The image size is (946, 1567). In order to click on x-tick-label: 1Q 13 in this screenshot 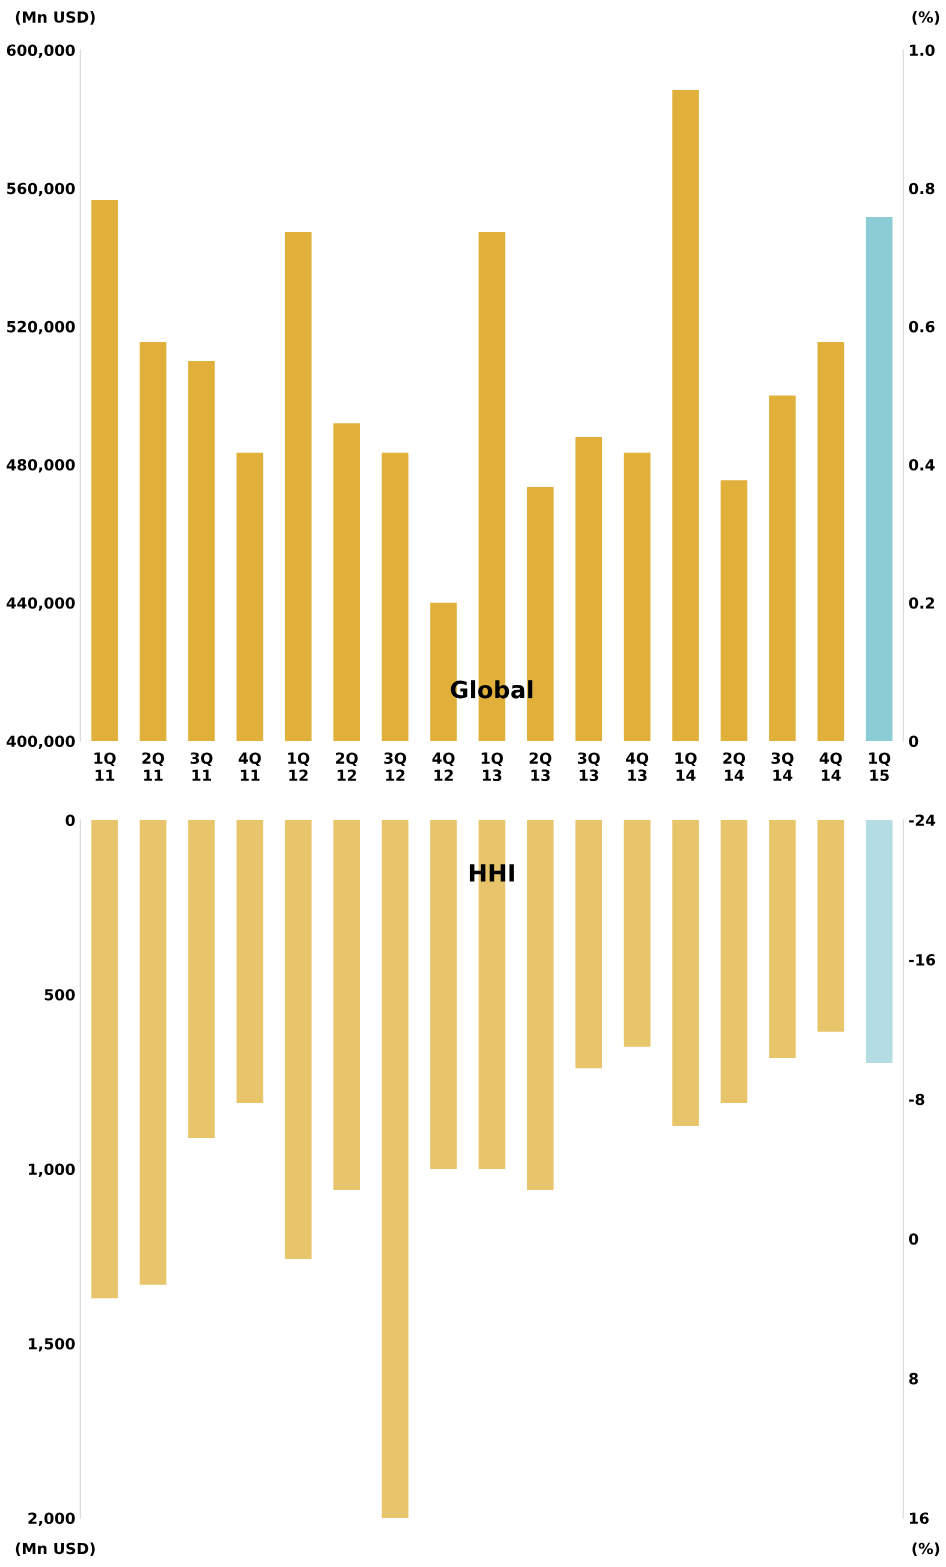, I will do `click(492, 767)`.